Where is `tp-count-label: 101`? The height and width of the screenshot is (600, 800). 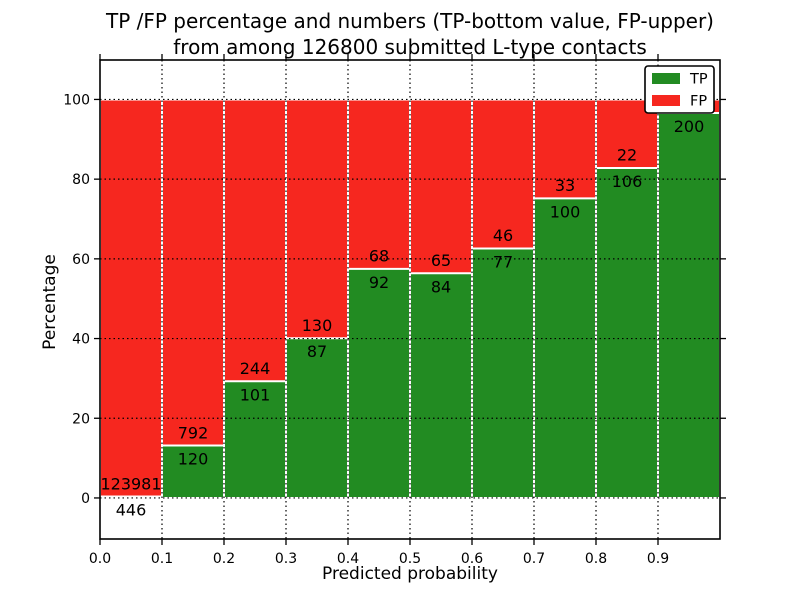
tp-count-label: 101 is located at coordinates (255, 394).